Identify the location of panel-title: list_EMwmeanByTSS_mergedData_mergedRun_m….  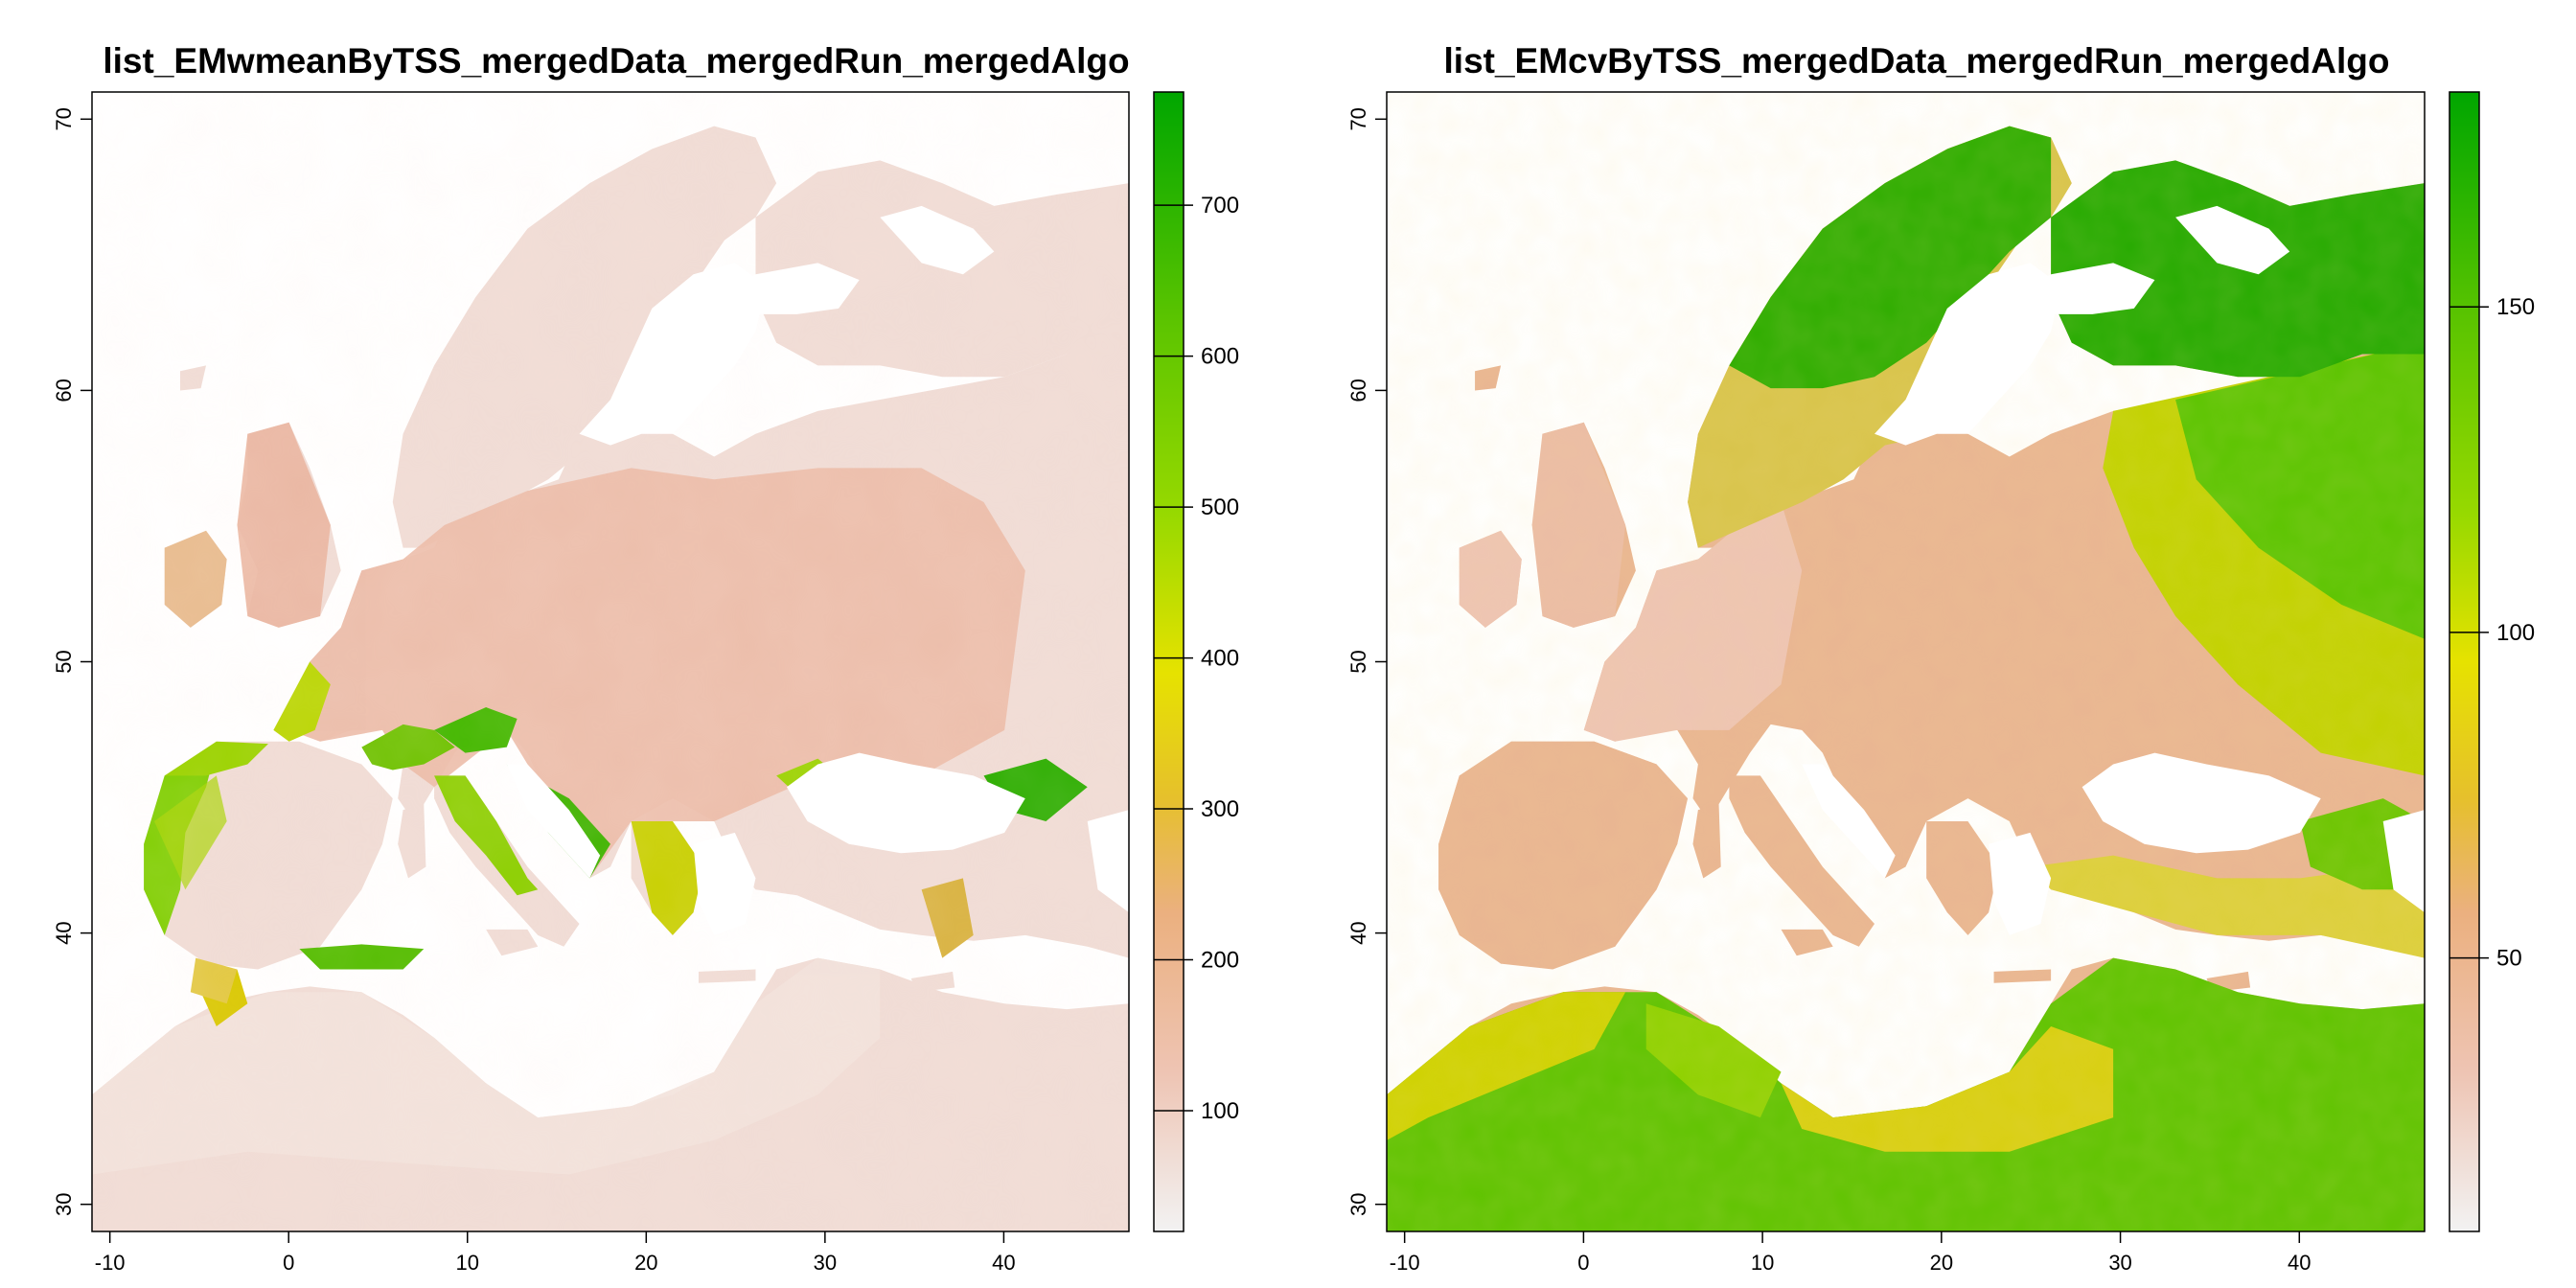
(616, 60).